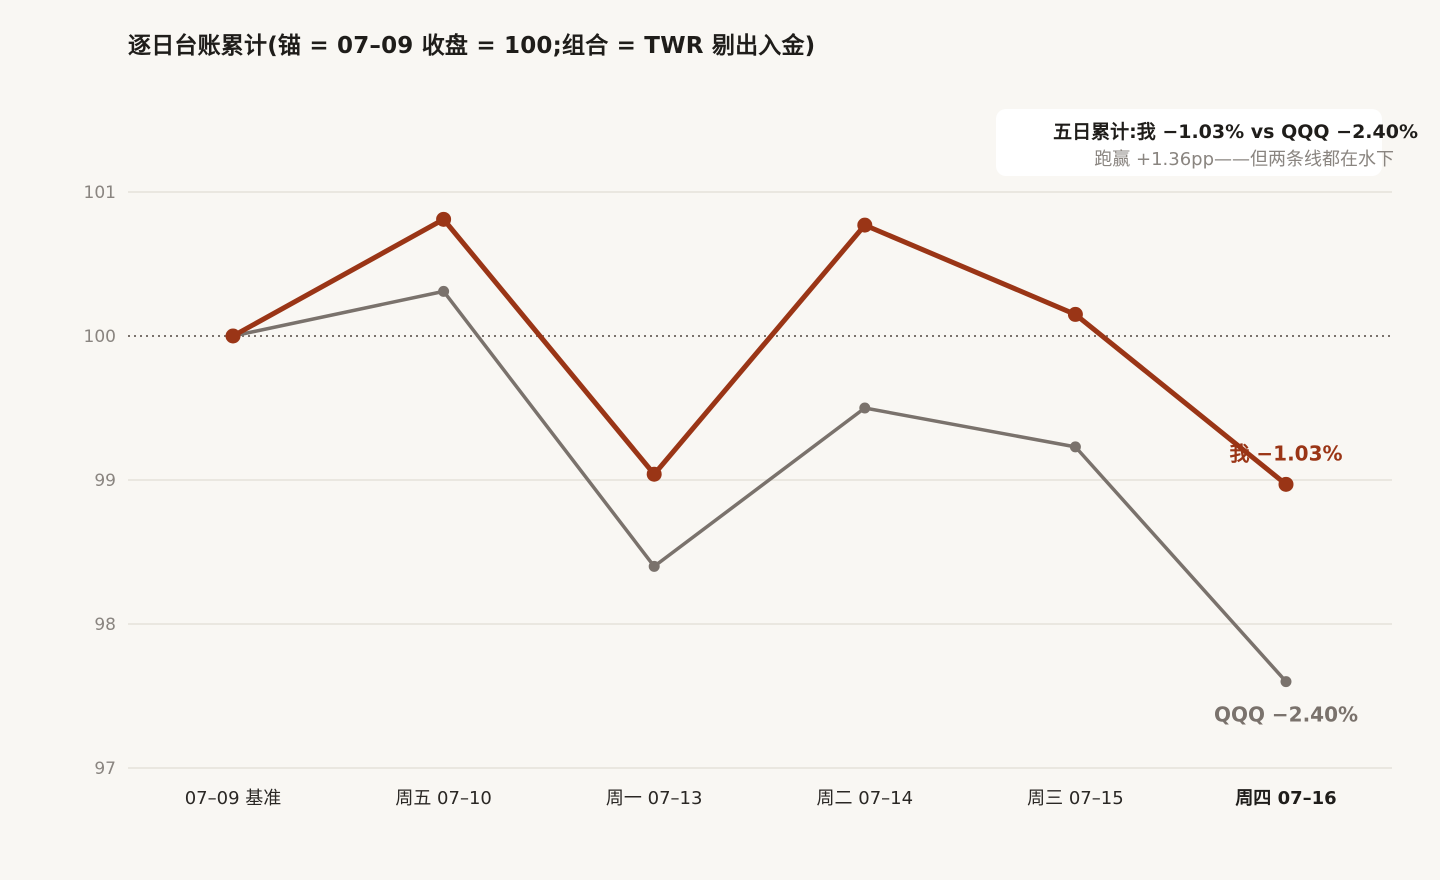  Describe the element at coordinates (1285, 453) in the screenshot. I see `end-label-mine: 我 −1.03%` at that location.